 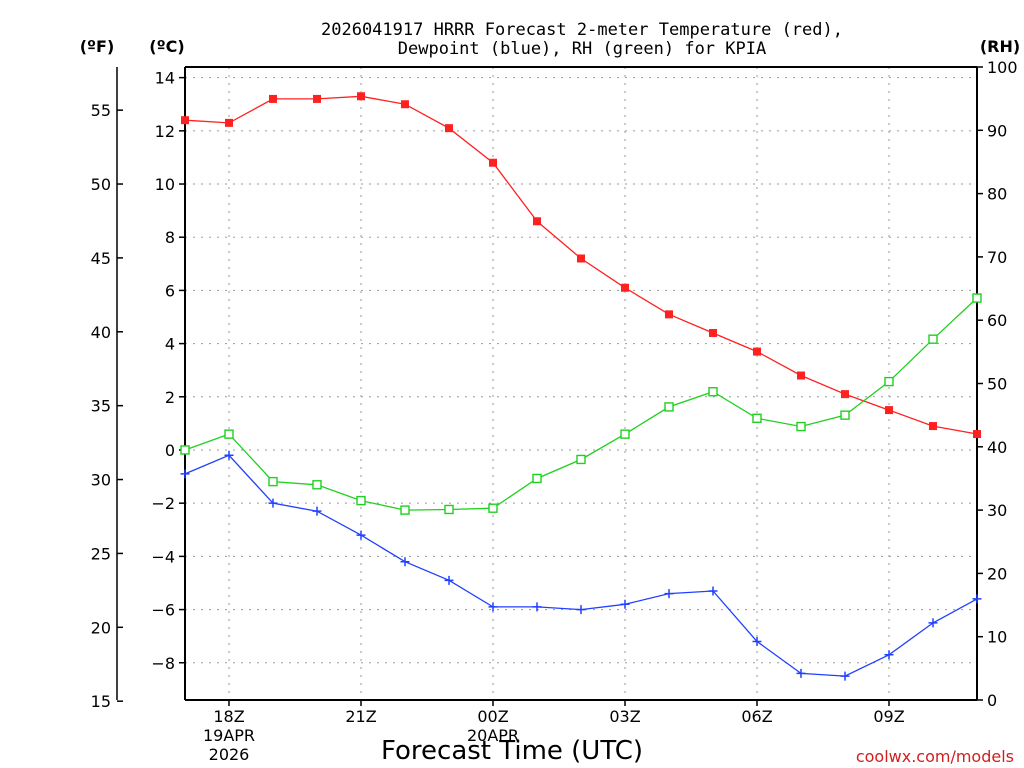 What do you see at coordinates (101, 627) in the screenshot?
I see `fahrenheit-tick-label: 20` at bounding box center [101, 627].